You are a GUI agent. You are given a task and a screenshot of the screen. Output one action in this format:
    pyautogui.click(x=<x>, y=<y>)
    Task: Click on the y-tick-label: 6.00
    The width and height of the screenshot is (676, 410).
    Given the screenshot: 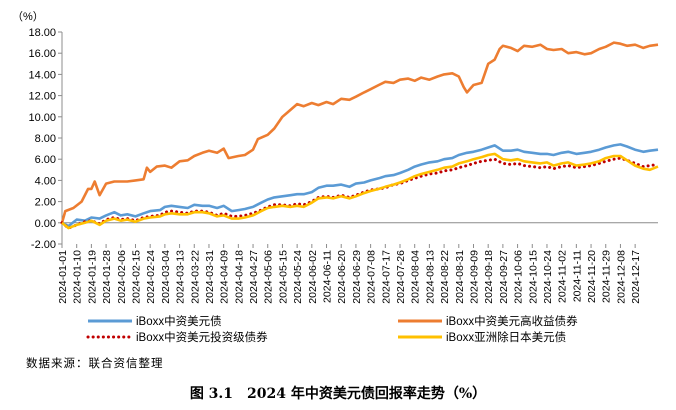 What is the action you would take?
    pyautogui.click(x=45, y=160)
    